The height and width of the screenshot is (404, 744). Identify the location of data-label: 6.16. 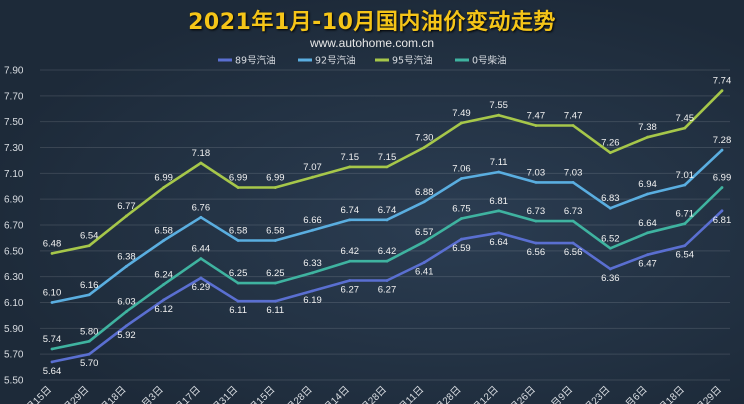
(89, 285).